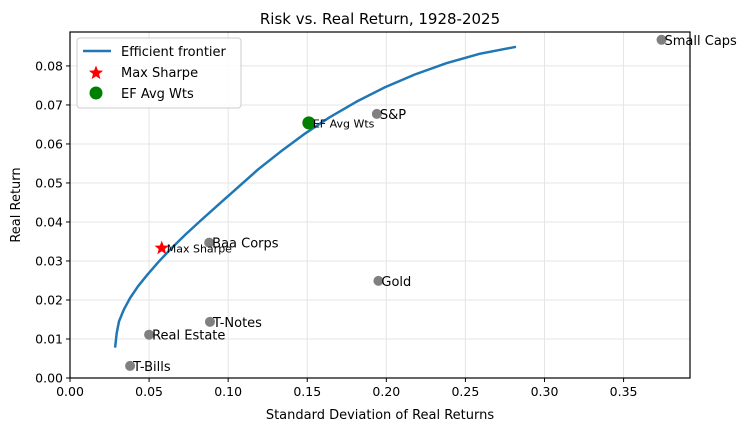 This screenshot has width=751, height=432. What do you see at coordinates (393, 115) in the screenshot?
I see `asset-label: S&P` at bounding box center [393, 115].